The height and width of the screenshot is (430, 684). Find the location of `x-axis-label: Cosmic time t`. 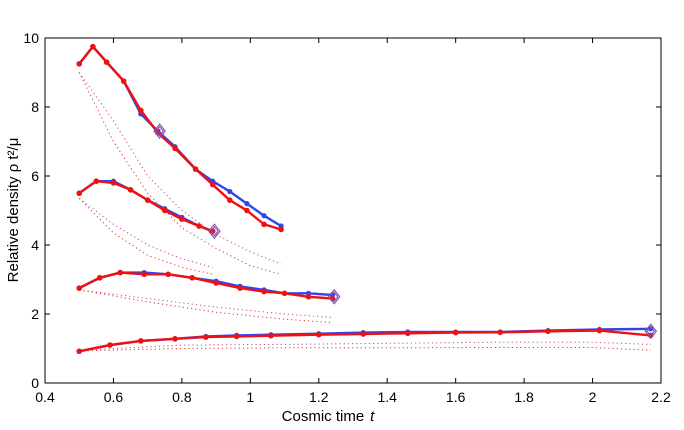

x-axis-label: Cosmic time t is located at coordinates (329, 416).